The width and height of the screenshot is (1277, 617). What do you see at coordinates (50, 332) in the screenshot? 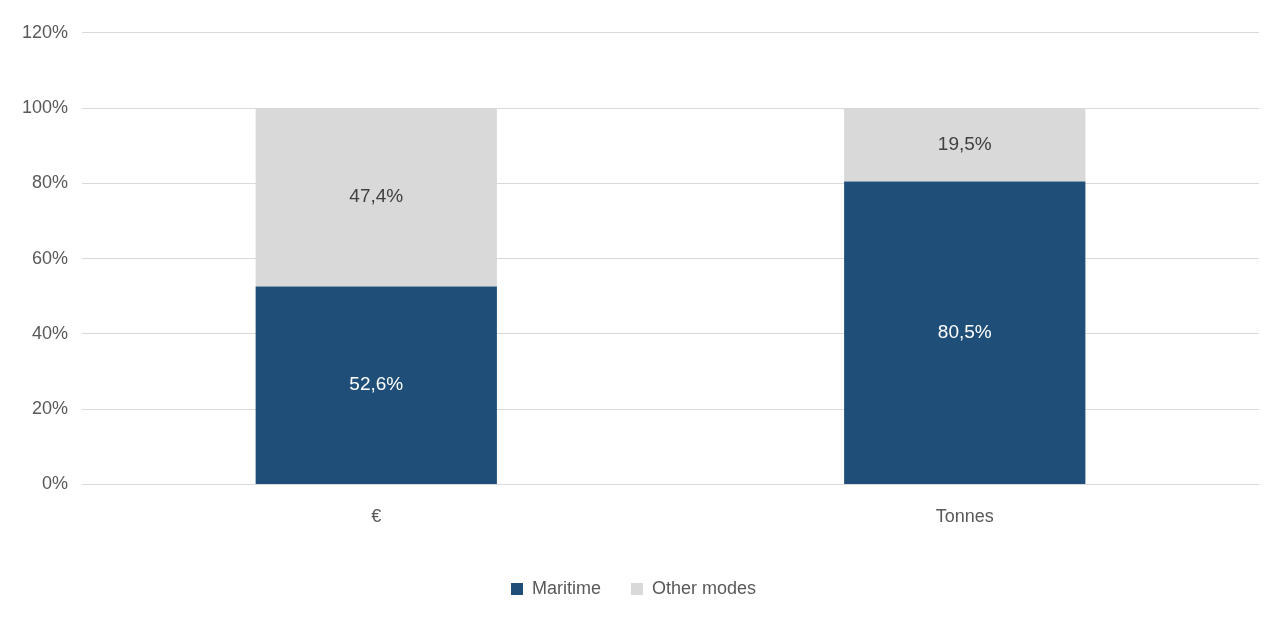
I see `y-tick-label: 40%` at bounding box center [50, 332].